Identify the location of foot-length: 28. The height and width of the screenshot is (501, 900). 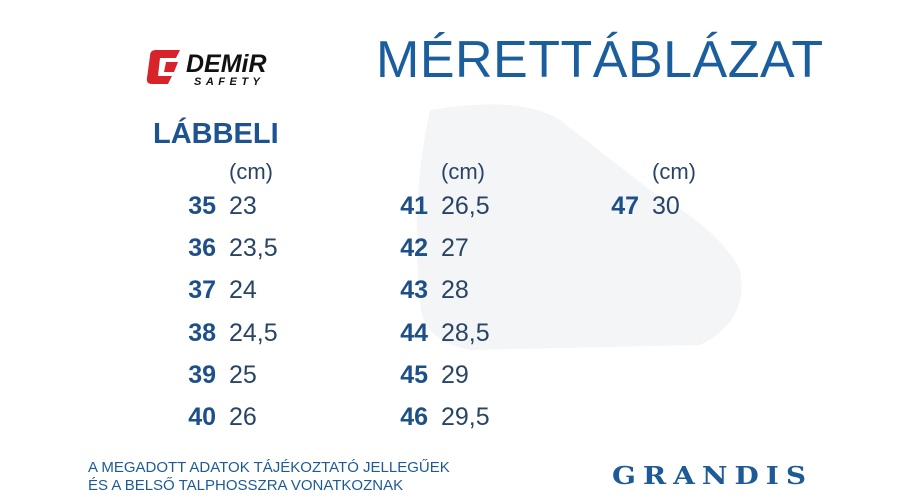
(455, 290).